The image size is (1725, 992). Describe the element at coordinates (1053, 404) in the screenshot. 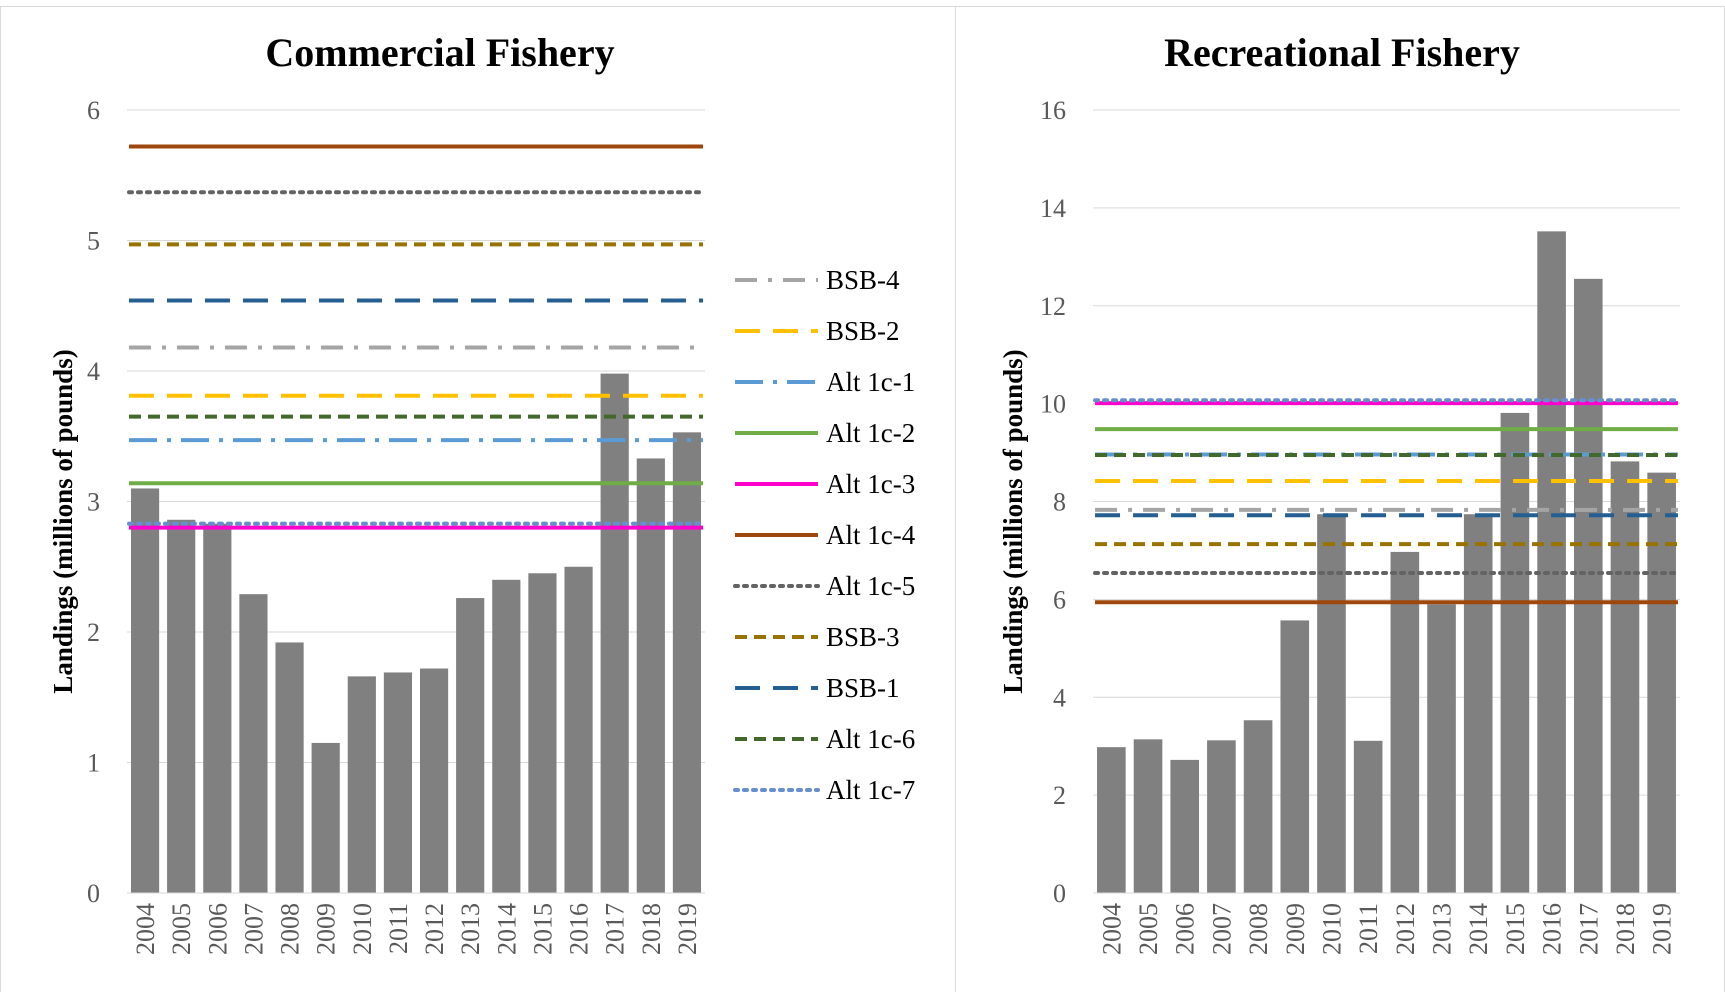

I see `y-tick-label: 10` at that location.